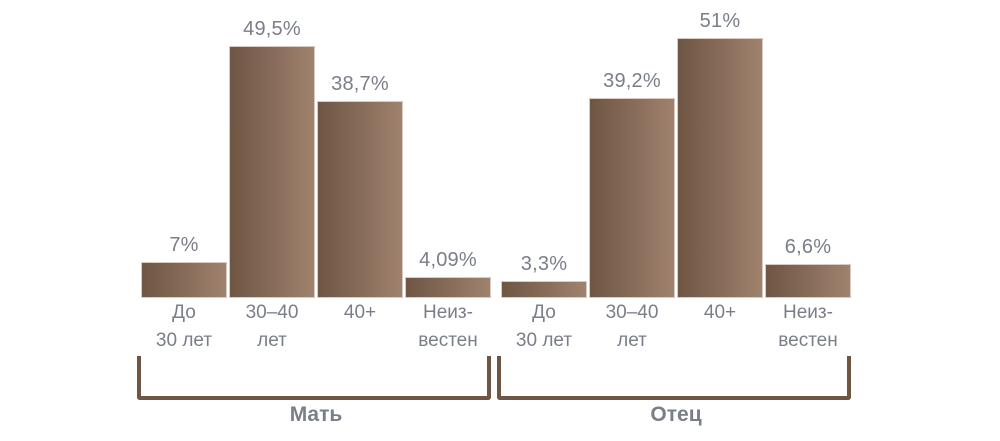  I want to click on group-label-mother: Мать, so click(316, 414).